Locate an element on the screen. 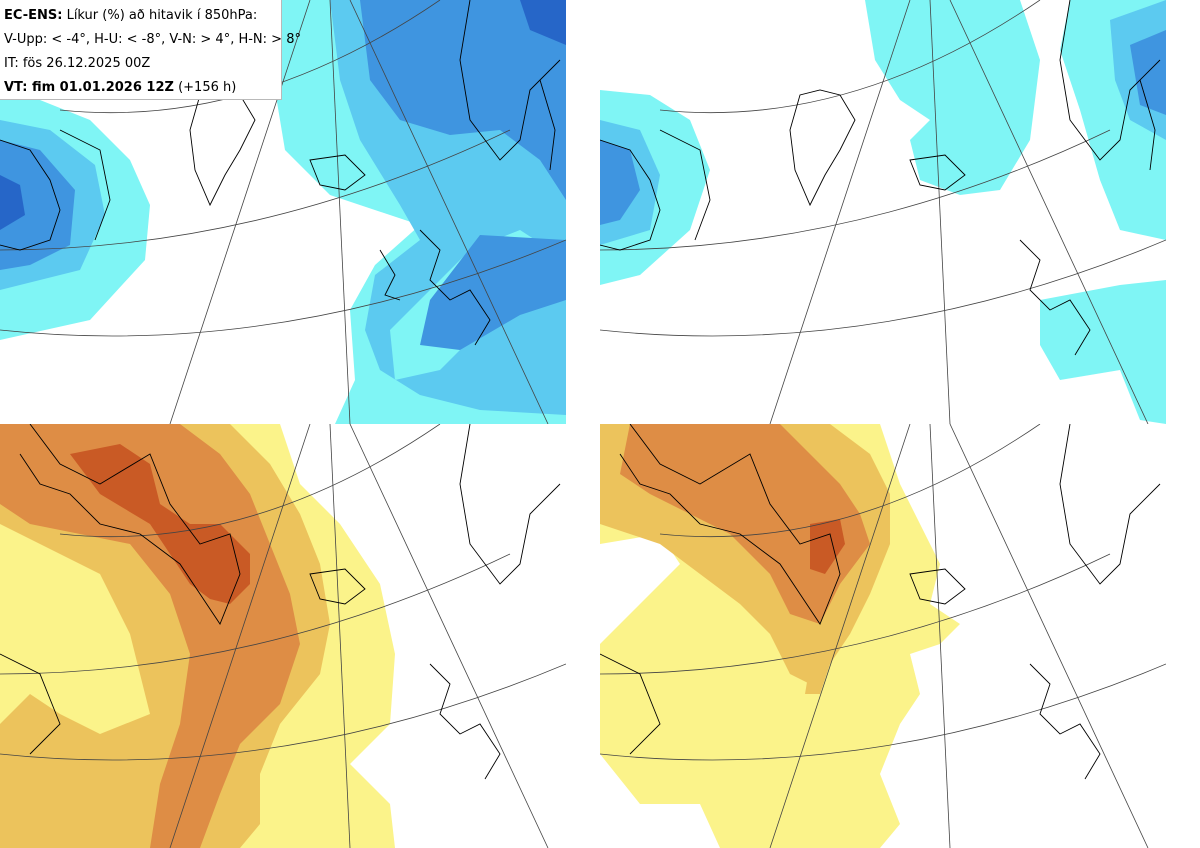 The image size is (1200, 848). title-line: EC-ENS: Líkur (%) að hitavik í 850hPa: is located at coordinates (142, 16).